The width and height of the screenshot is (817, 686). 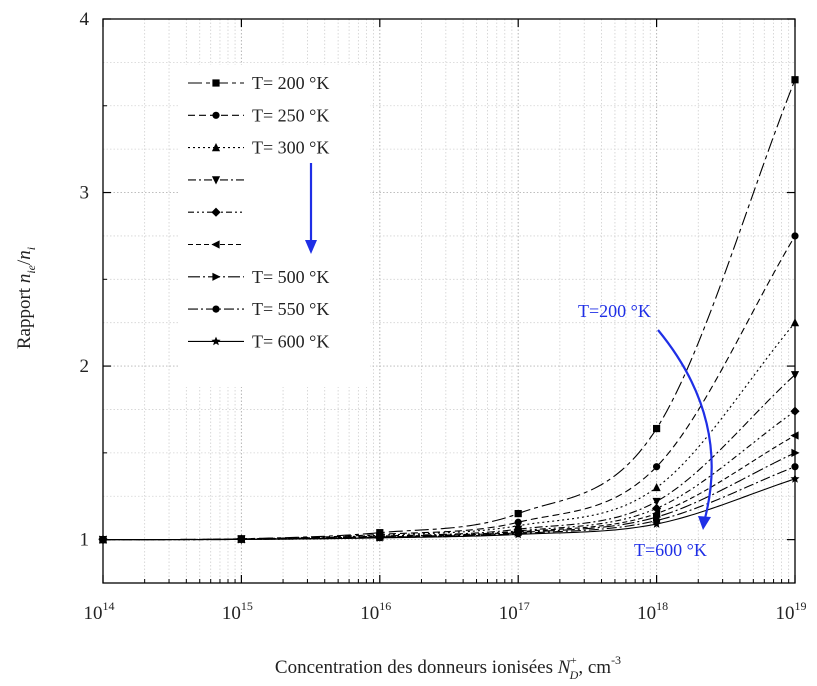 I want to click on y-tick-label: 2, so click(x=85, y=366).